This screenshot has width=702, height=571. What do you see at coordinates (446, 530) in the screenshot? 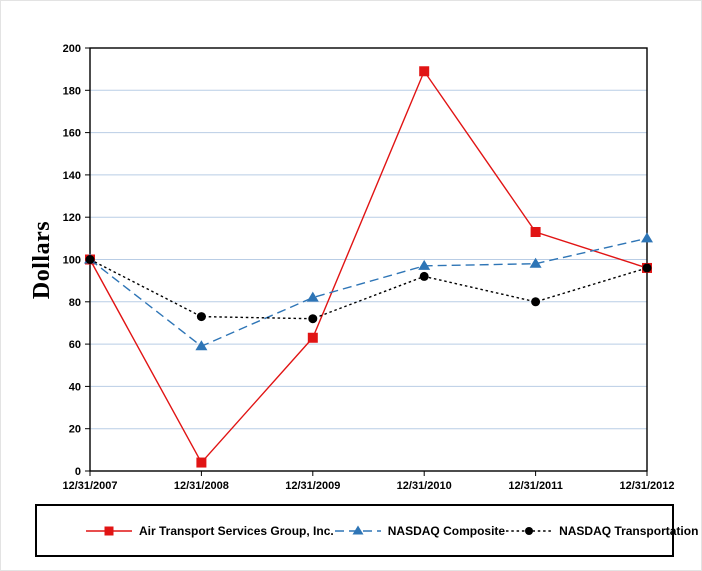
I see `legend-label: NASDAQ Composite` at bounding box center [446, 530].